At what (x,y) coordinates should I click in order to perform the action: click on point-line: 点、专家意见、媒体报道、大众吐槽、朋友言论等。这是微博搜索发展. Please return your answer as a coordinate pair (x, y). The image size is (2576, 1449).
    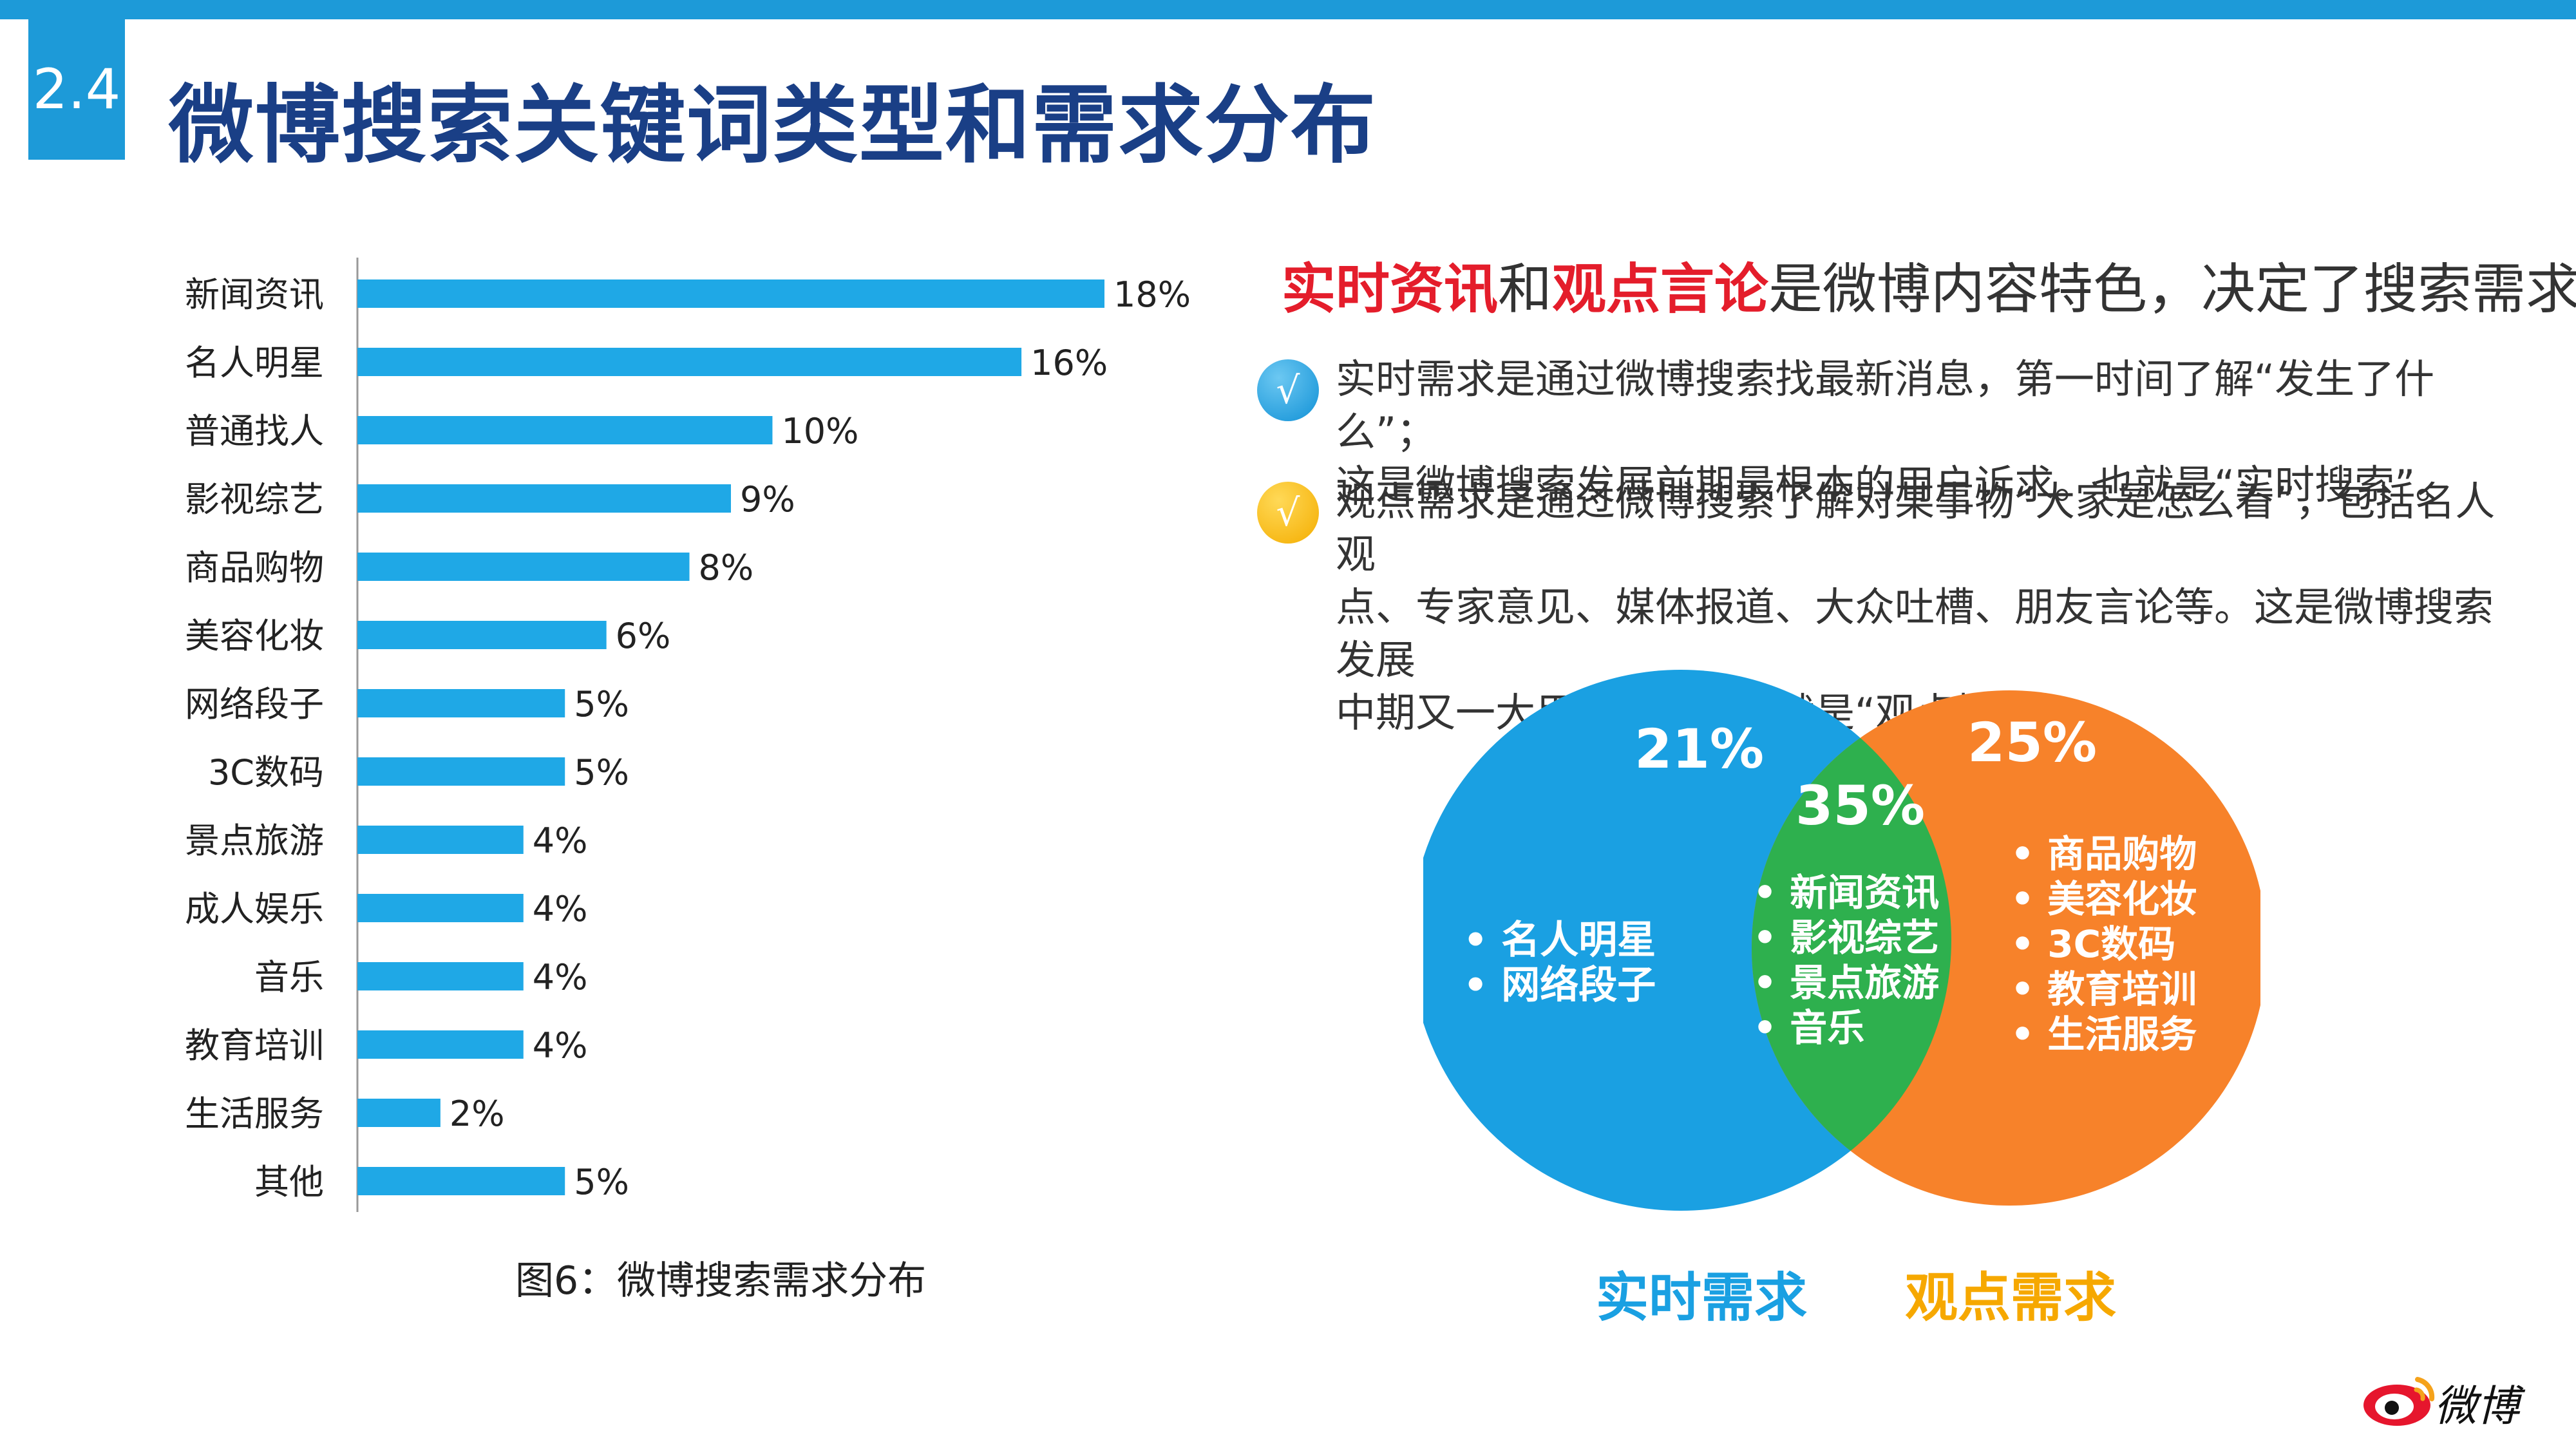
    Looking at the image, I should click on (1915, 633).